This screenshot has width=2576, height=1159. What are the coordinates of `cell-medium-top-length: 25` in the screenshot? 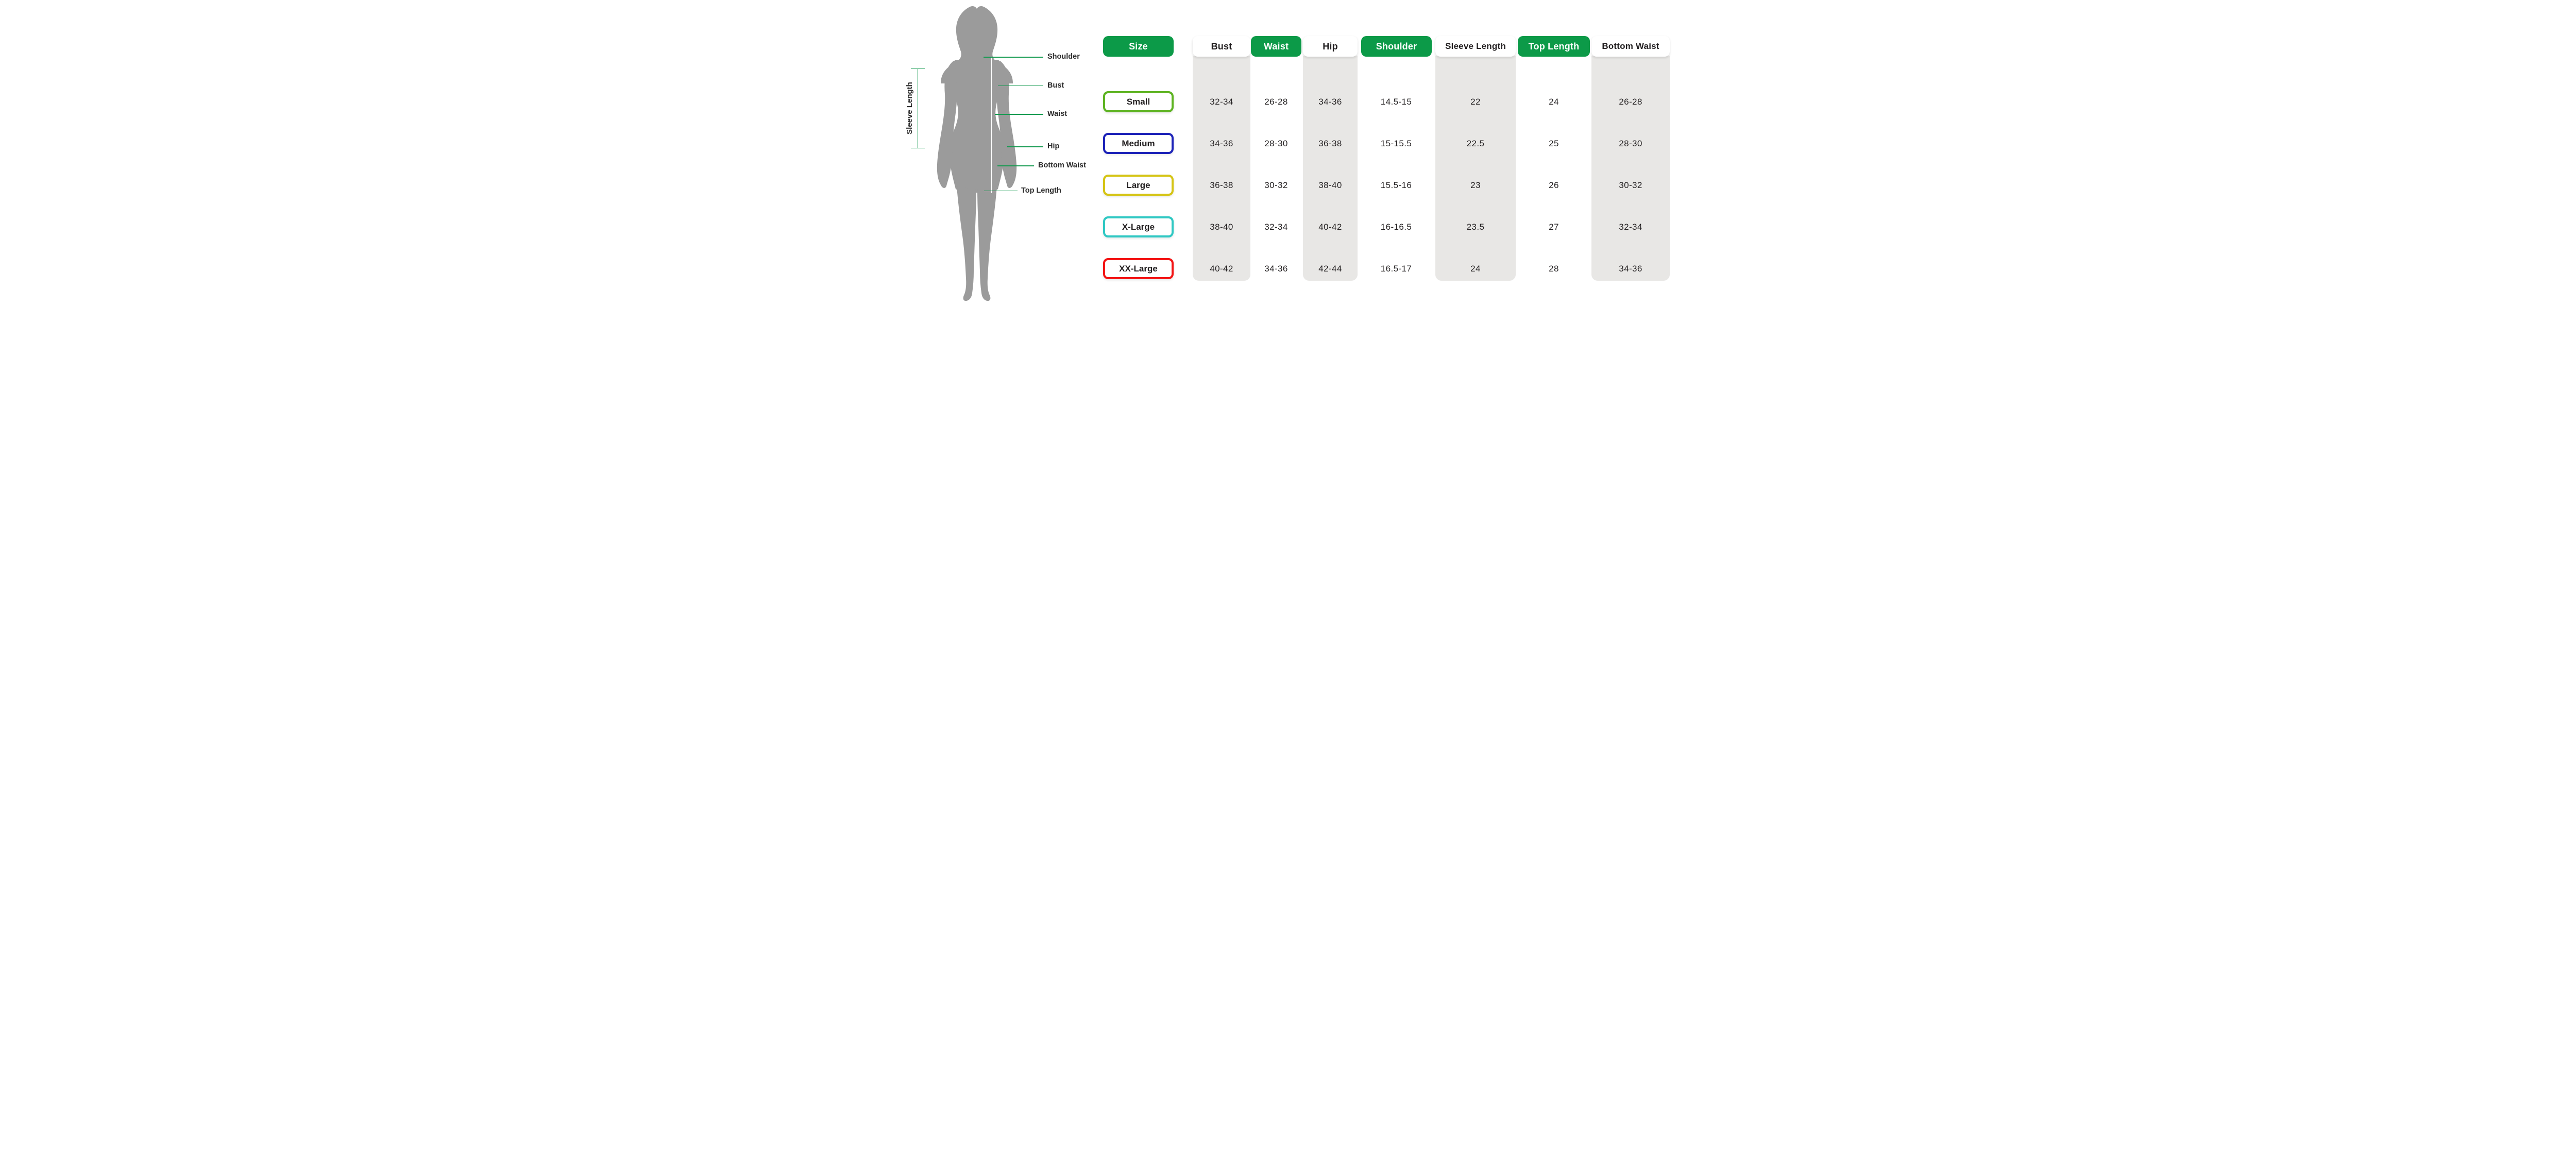 It's located at (1554, 143).